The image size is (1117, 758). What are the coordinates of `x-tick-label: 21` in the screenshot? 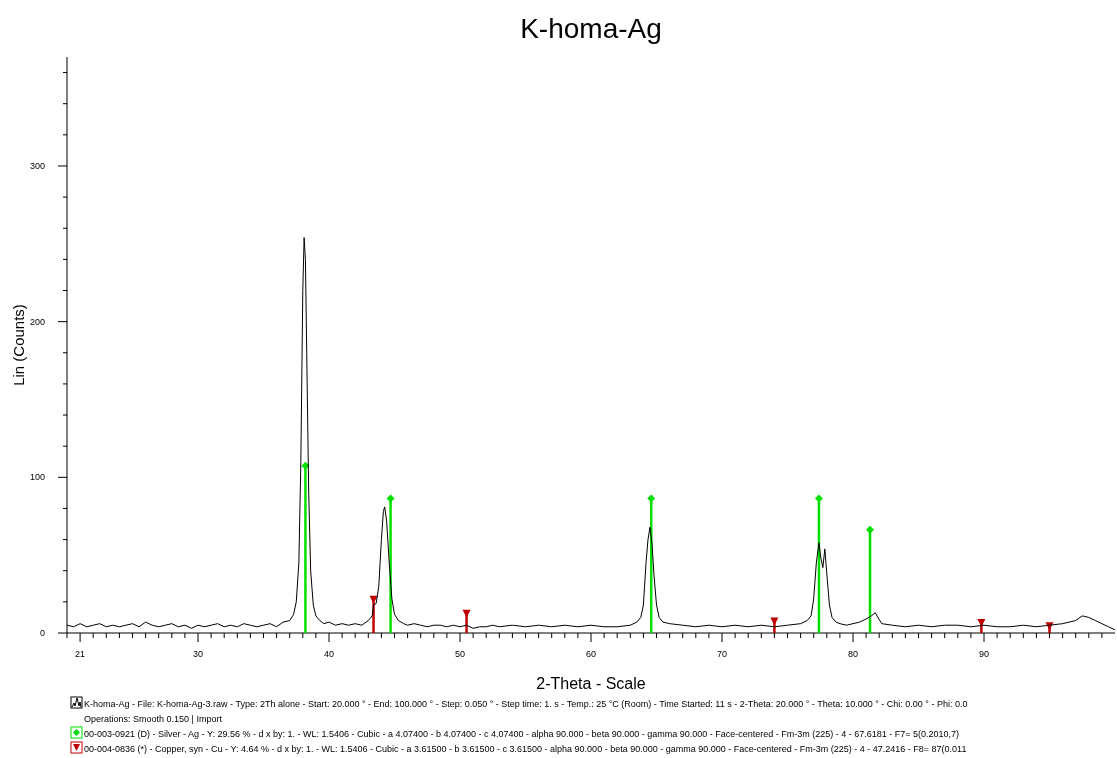 It's located at (80, 654).